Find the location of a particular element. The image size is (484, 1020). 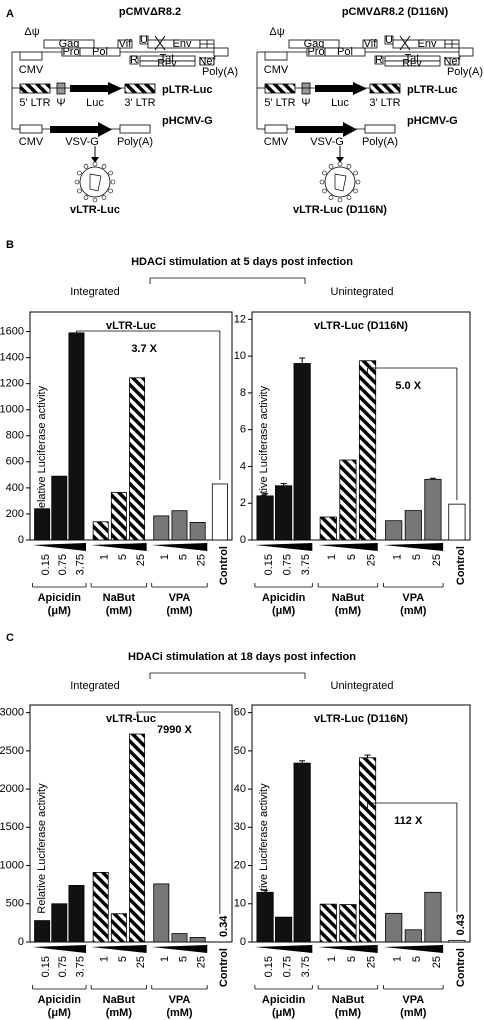

x-tick-label: Control is located at coordinates (461, 565).